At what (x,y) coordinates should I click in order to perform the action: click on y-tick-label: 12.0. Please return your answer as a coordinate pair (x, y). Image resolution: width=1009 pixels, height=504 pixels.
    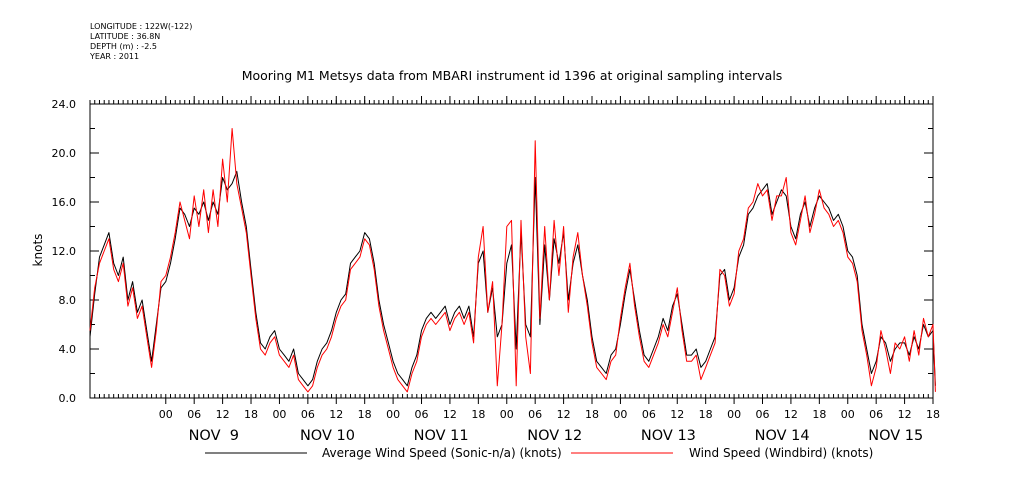
    Looking at the image, I should click on (64, 251).